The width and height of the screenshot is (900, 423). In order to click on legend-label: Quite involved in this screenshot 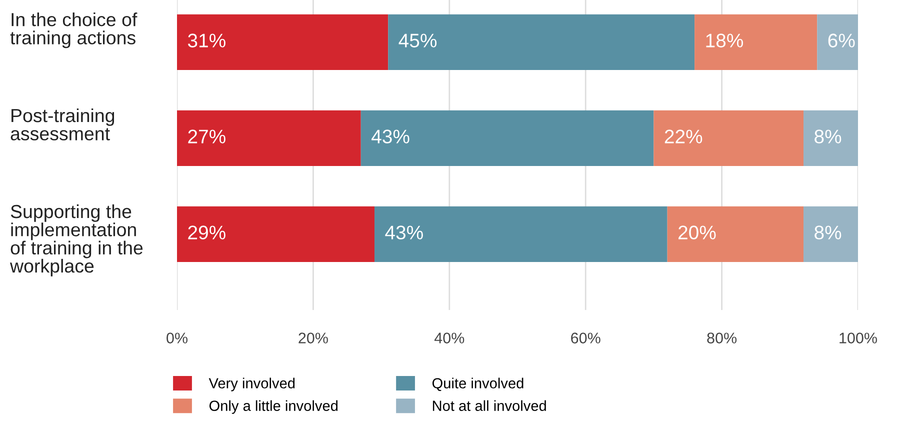, I will do `click(478, 385)`.